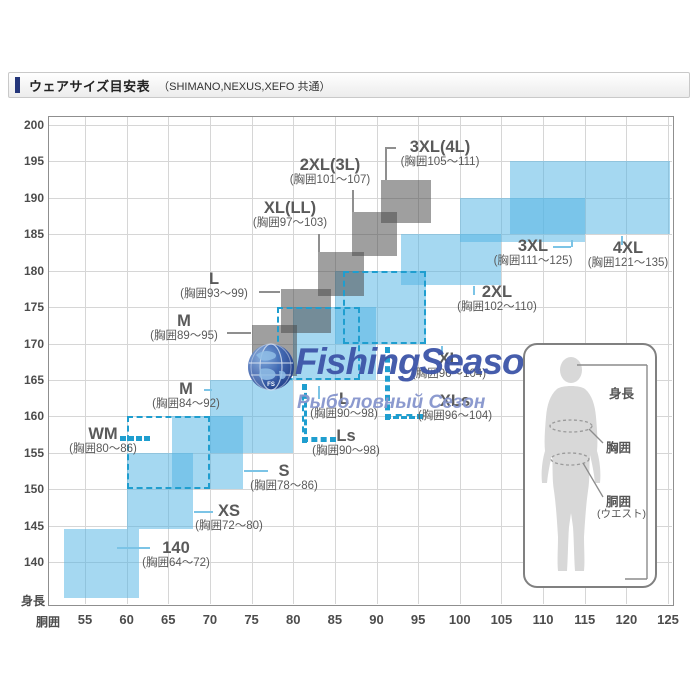 Image resolution: width=700 pixels, height=700 pixels. I want to click on chart-header: ウェアサイズ目安表 （SHIMANO,NEXUS,XEFO 共通）, so click(349, 85).